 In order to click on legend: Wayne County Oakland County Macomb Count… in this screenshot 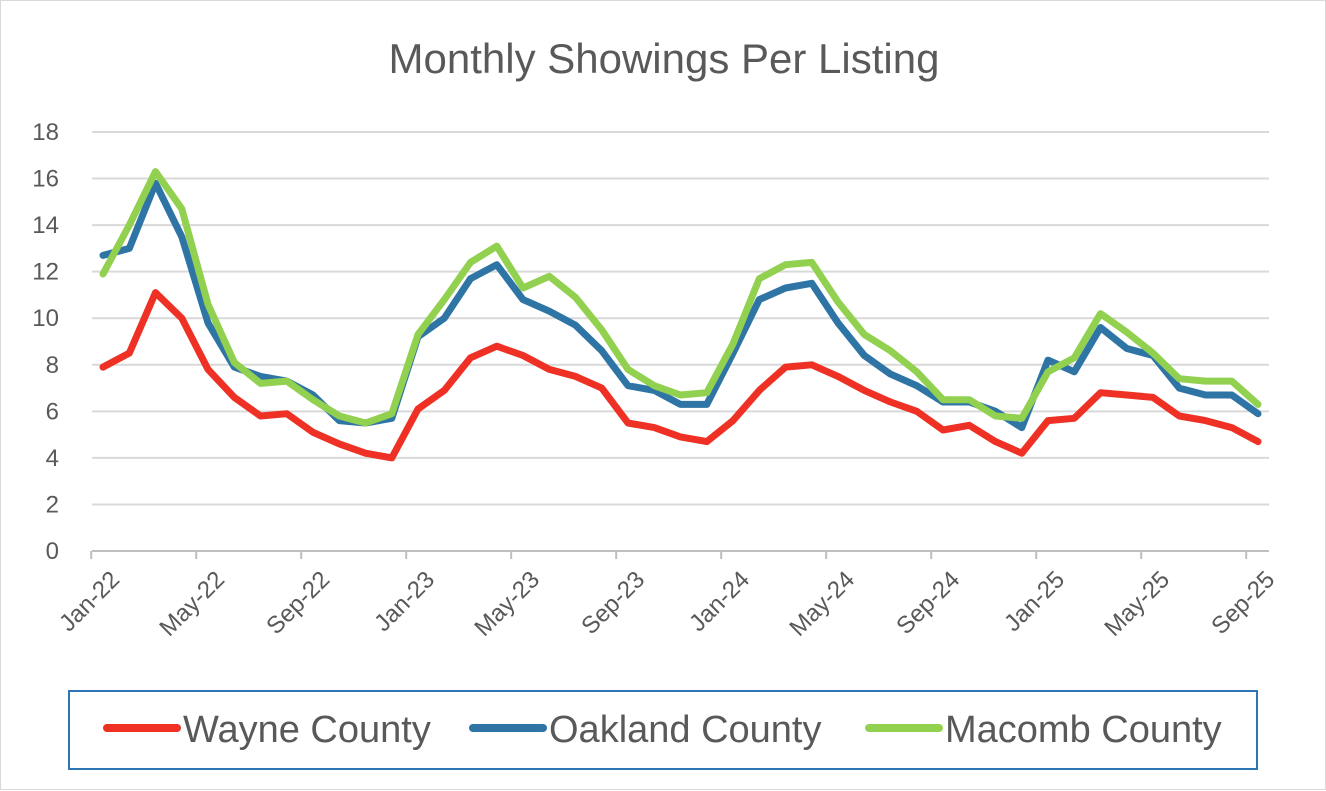, I will do `click(663, 730)`.